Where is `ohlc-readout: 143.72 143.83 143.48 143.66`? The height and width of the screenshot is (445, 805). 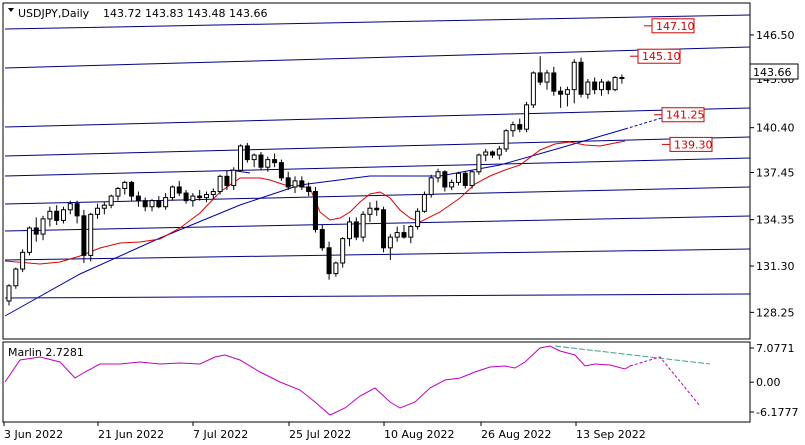
ohlc-readout: 143.72 143.83 143.48 143.66 is located at coordinates (185, 13).